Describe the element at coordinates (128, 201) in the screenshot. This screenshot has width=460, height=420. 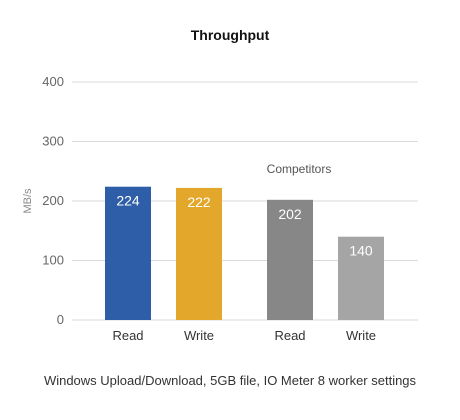
I see `bar-value-label: 224` at that location.